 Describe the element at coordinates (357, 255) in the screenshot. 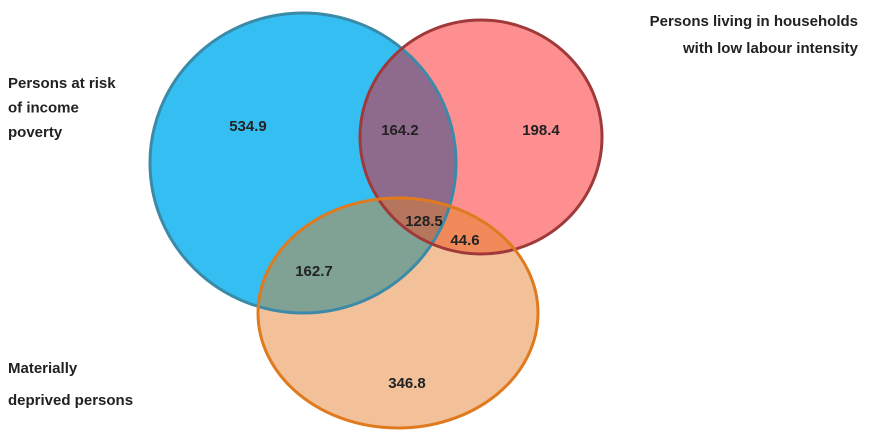

I see `overlap-blue-orange` at that location.